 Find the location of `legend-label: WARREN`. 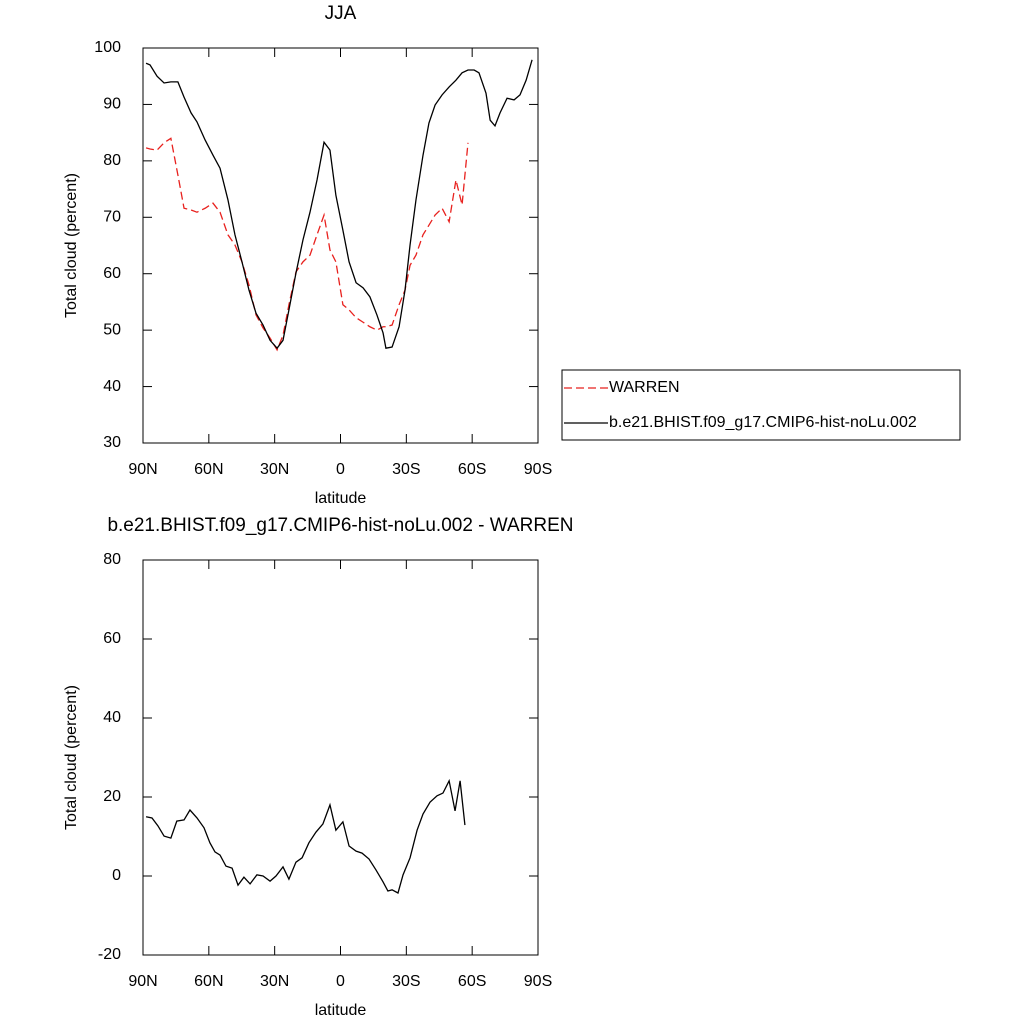

legend-label: WARREN is located at coordinates (644, 387).